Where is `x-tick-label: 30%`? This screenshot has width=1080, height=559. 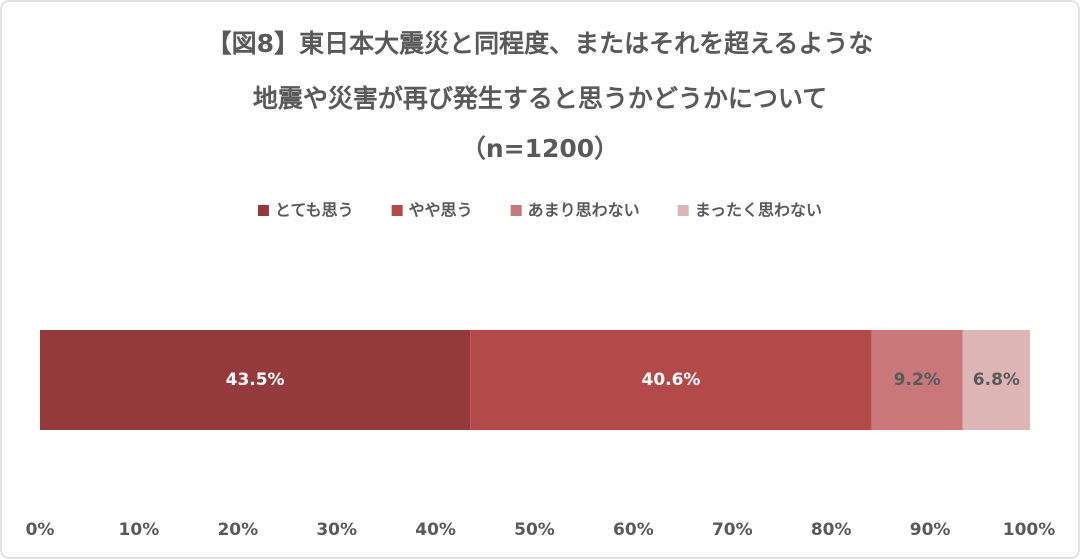 x-tick-label: 30% is located at coordinates (336, 530).